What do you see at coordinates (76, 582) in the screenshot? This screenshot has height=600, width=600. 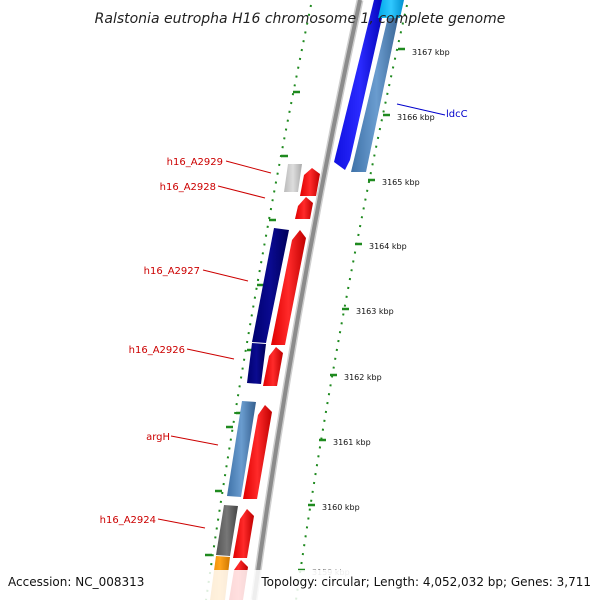 I see `accession-text: Accession: NC_008313` at bounding box center [76, 582].